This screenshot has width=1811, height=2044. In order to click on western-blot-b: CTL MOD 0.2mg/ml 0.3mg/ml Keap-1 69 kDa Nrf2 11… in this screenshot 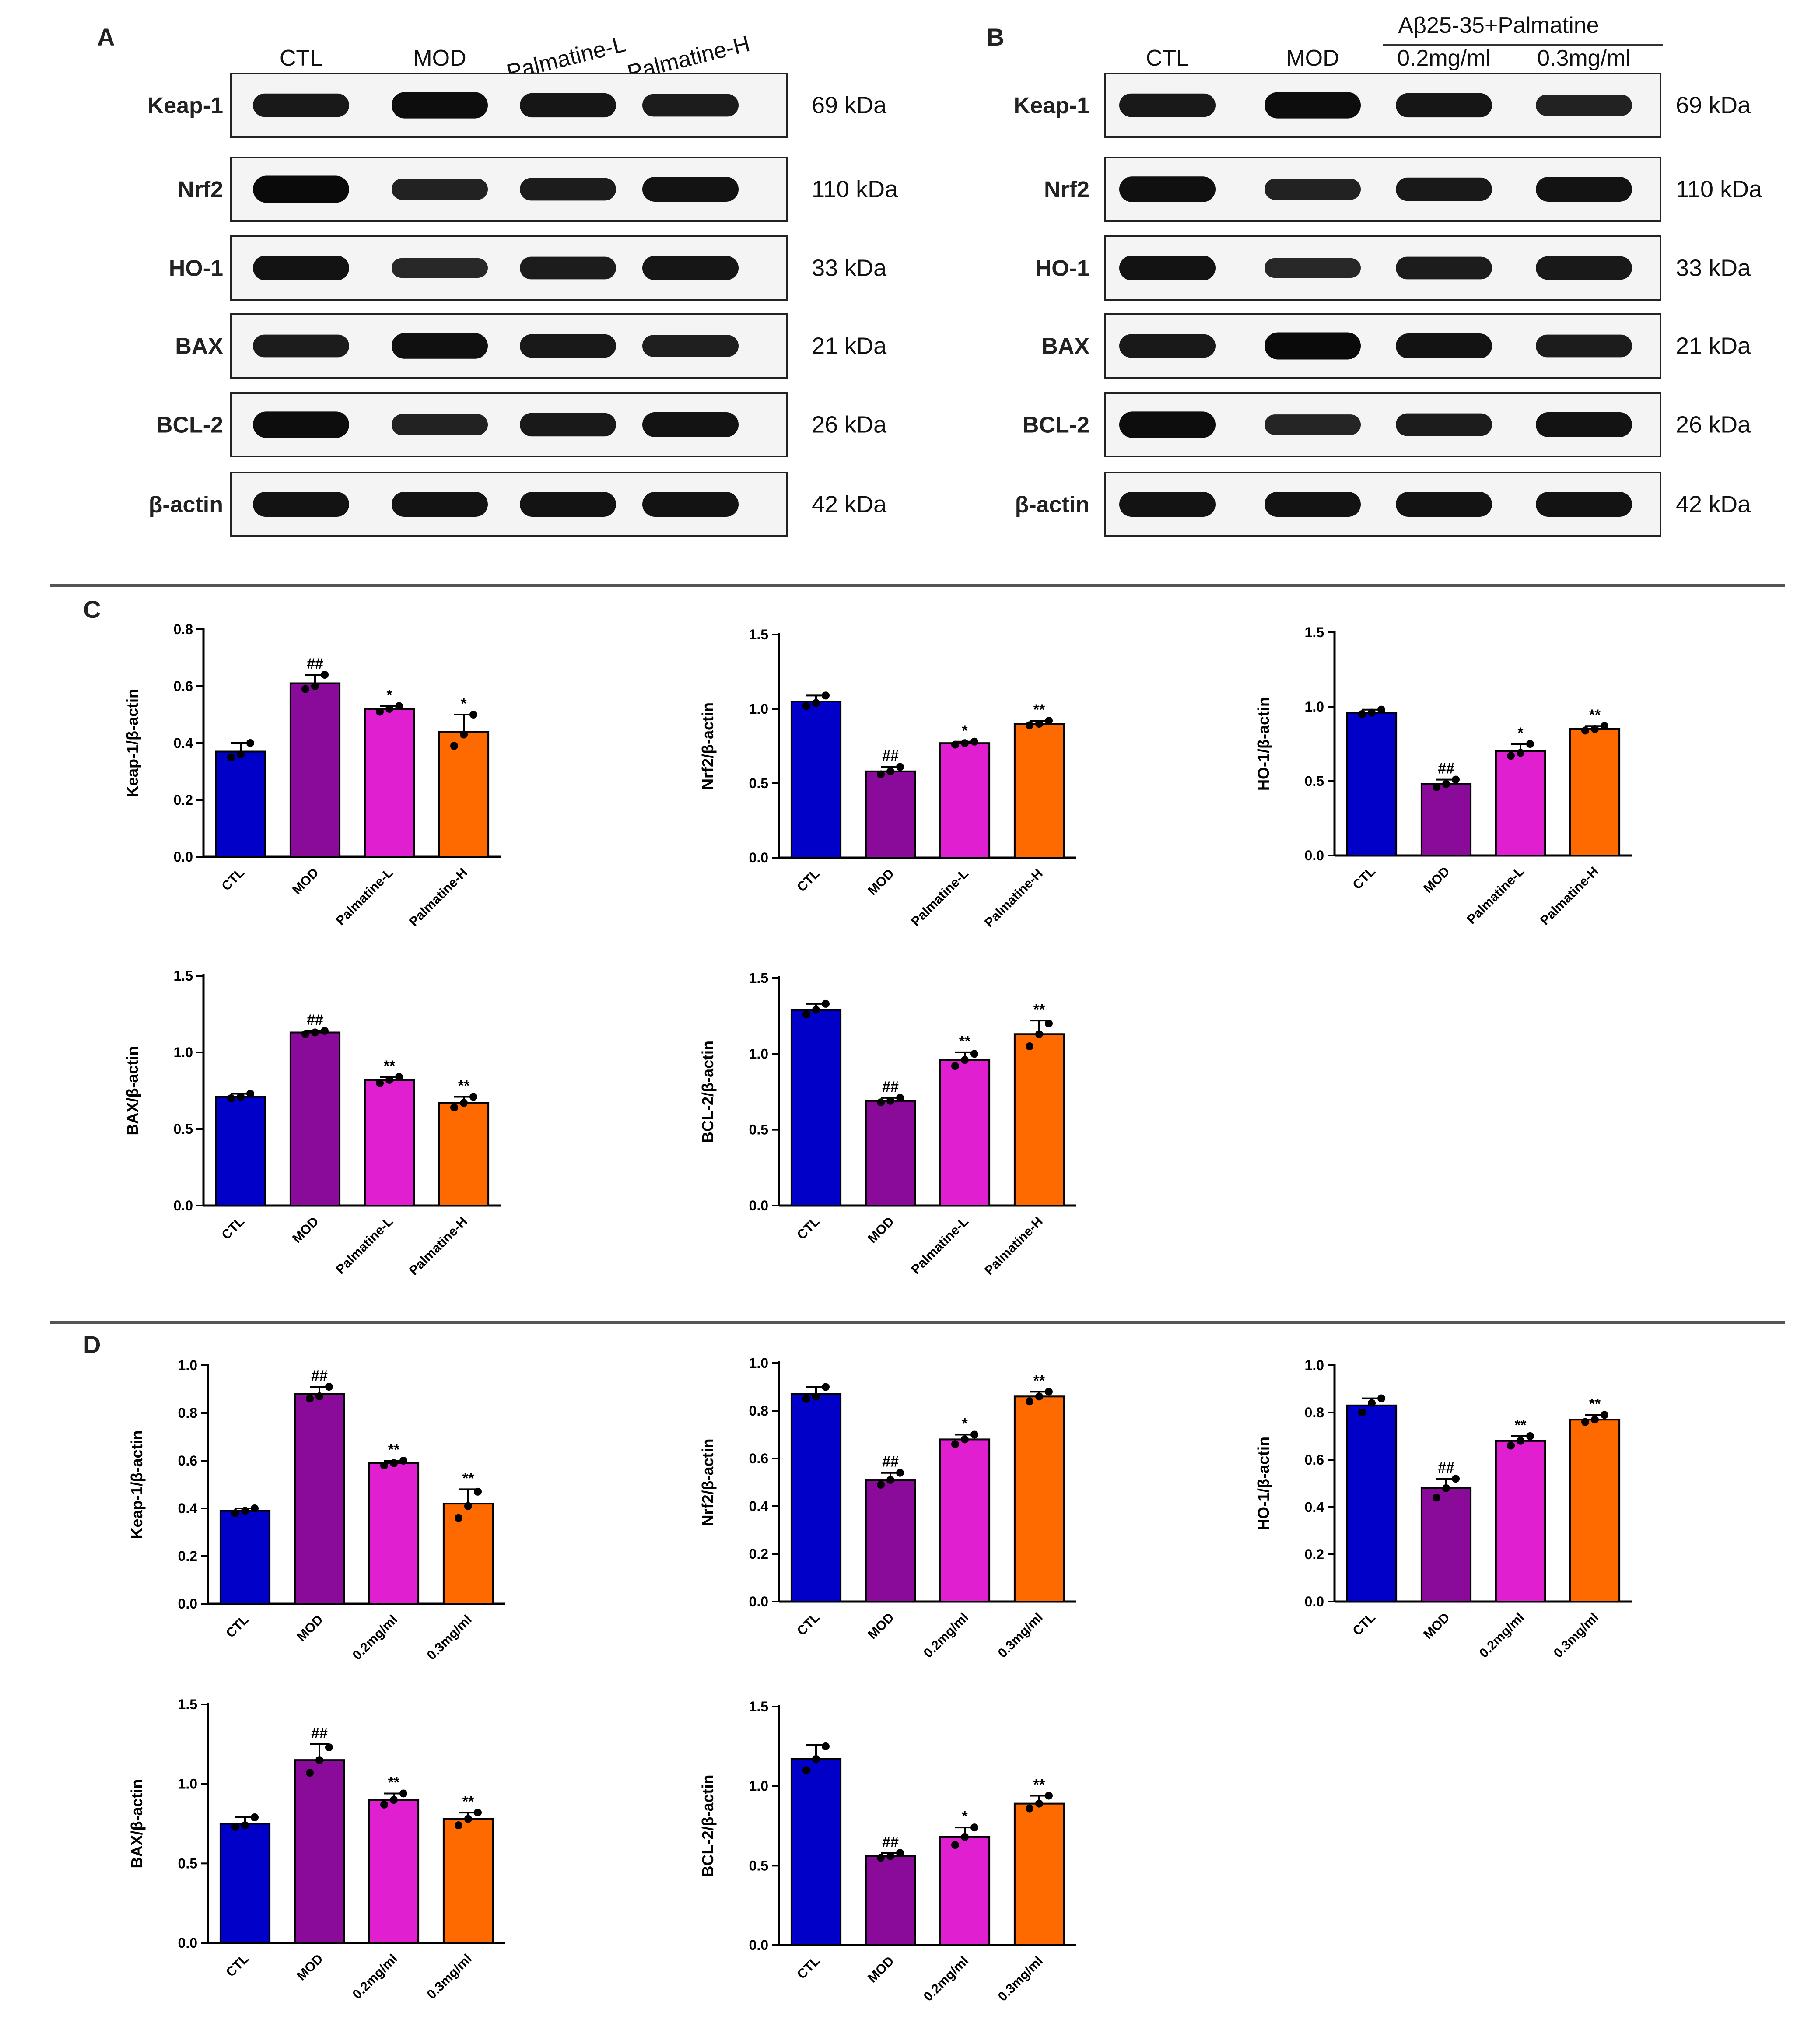, I will do `click(1388, 291)`.